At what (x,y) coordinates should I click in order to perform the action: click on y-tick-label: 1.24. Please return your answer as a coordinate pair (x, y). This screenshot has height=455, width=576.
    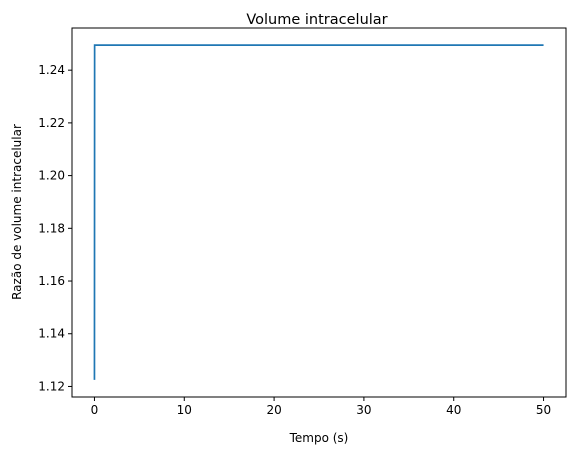
    Looking at the image, I should click on (51, 70).